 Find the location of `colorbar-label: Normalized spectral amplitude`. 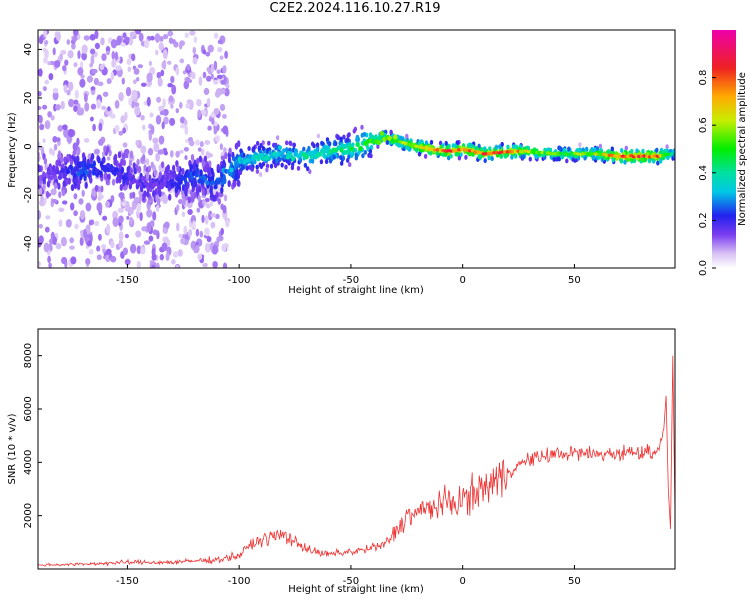

colorbar-label: Normalized spectral amplitude is located at coordinates (742, 149).